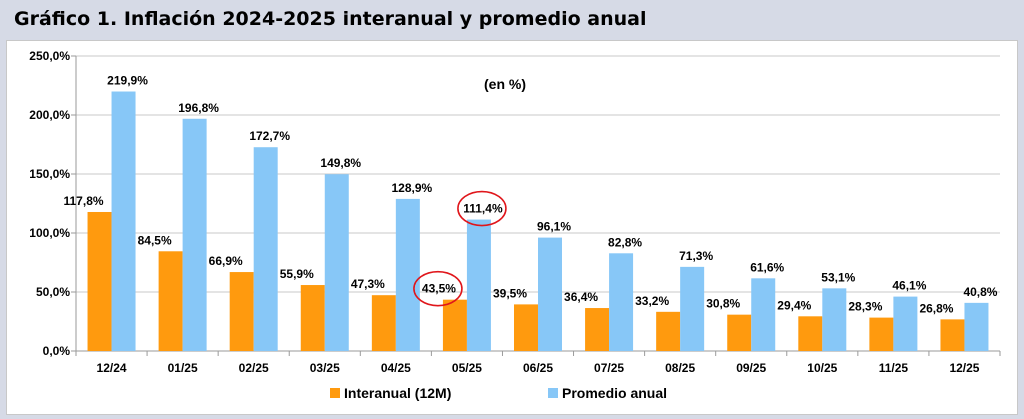  I want to click on x-tick-label: 09/25, so click(751, 368).